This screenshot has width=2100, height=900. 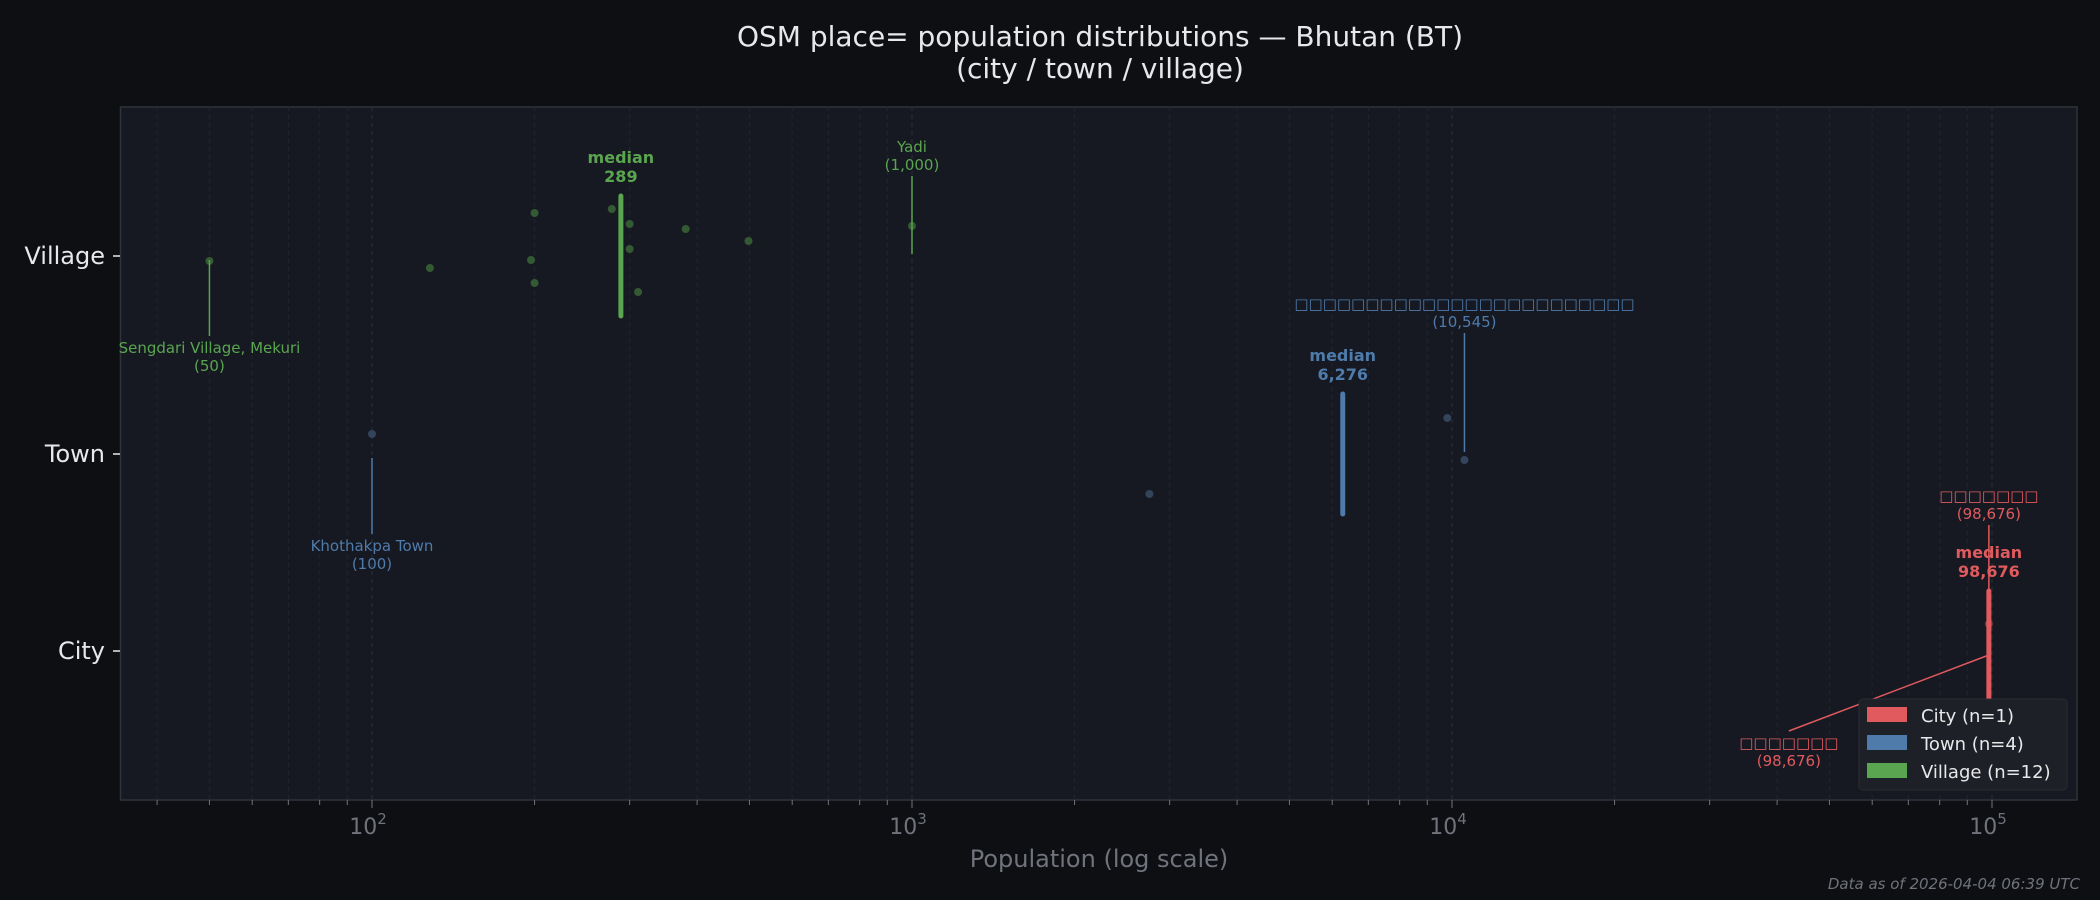 I want to click on x-tick-label: 10⁴, so click(x=1448, y=825).